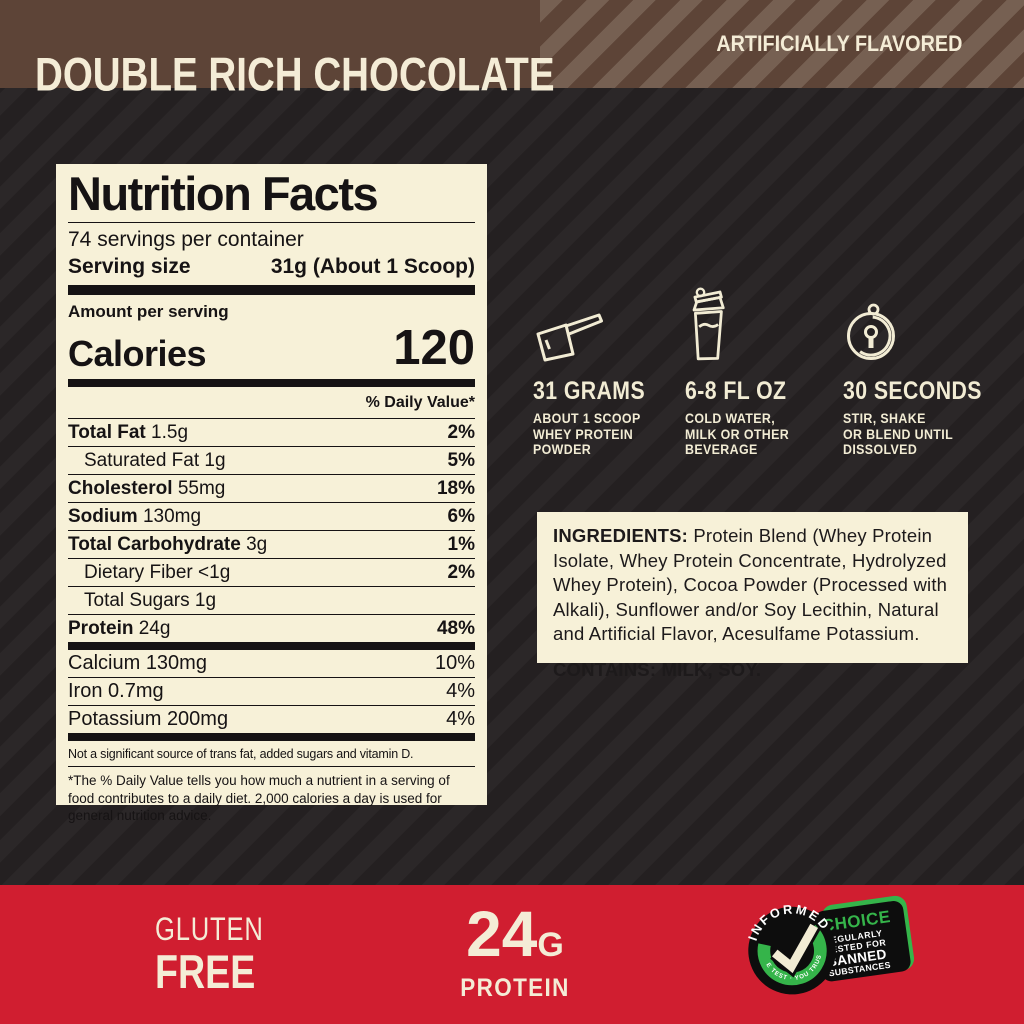 The width and height of the screenshot is (1024, 1024). I want to click on nutrient-row-protein: Protein 24g 48%, so click(271, 628).